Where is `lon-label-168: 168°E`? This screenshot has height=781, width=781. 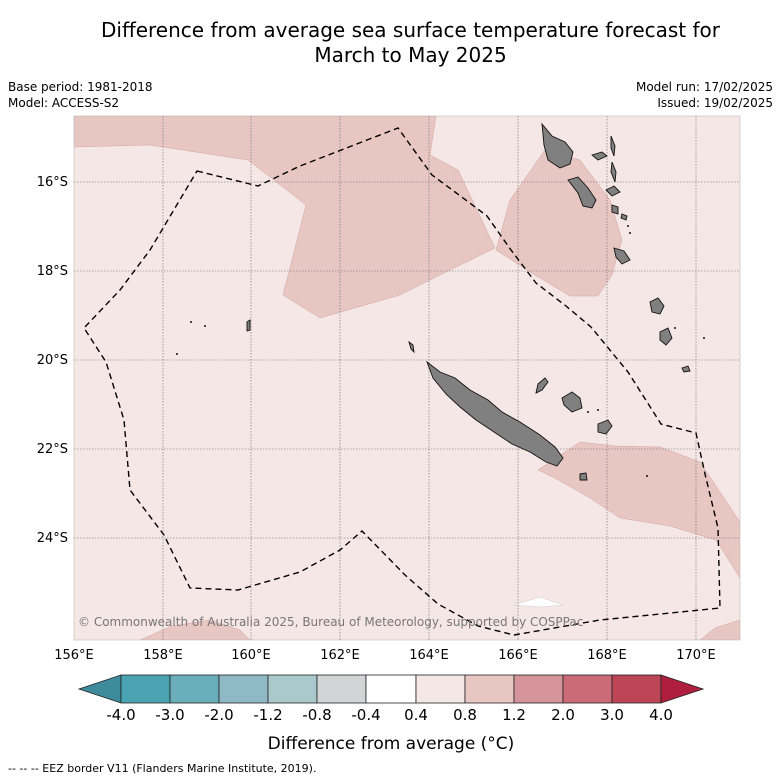 lon-label-168: 168°E is located at coordinates (607, 655).